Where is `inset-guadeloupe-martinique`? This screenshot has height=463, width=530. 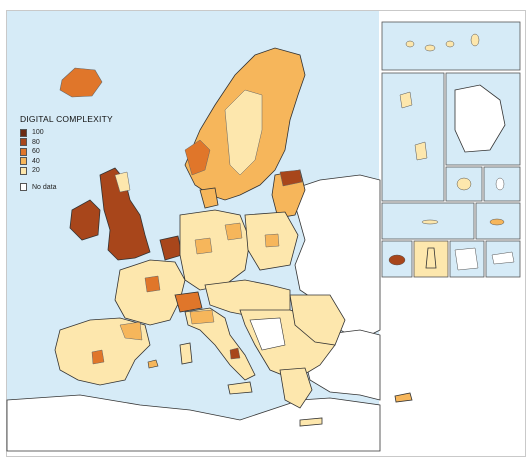
inset-guadeloupe-martinique is located at coordinates (413, 137).